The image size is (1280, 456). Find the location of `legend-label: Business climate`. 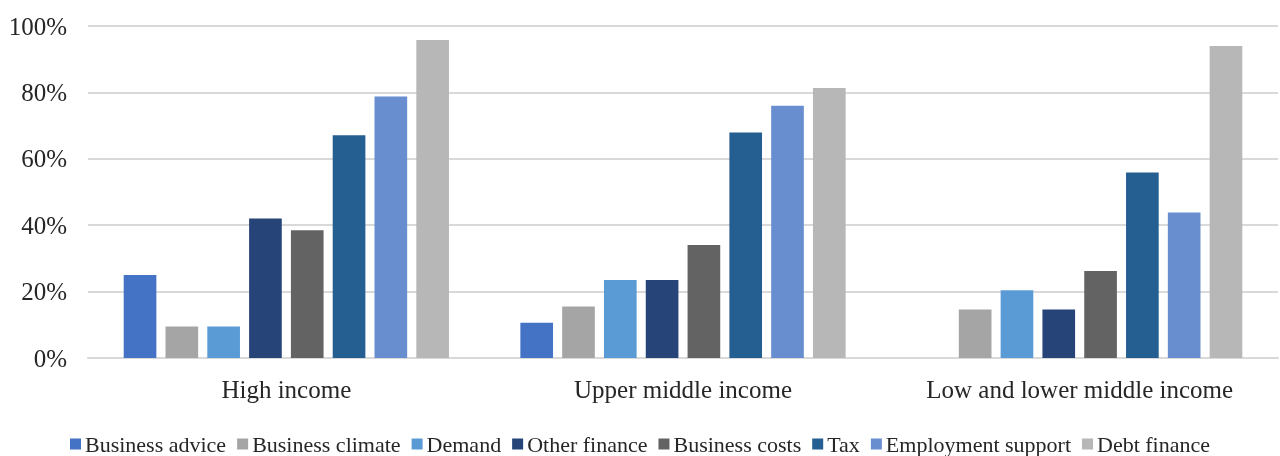

legend-label: Business climate is located at coordinates (326, 443).